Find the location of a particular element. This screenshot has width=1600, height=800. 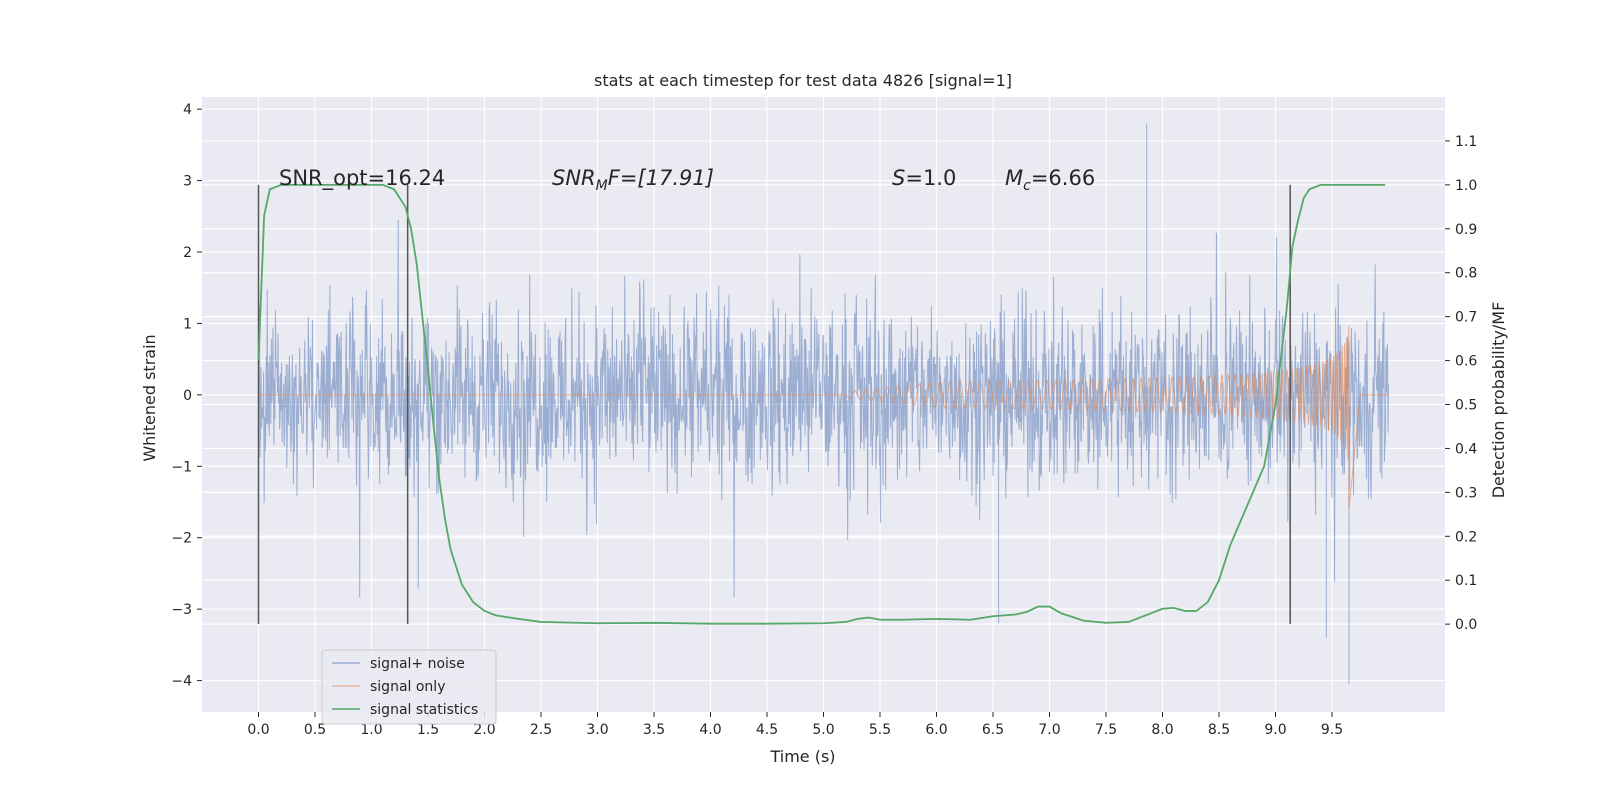

x-tick-label: 5.5 is located at coordinates (880, 730).